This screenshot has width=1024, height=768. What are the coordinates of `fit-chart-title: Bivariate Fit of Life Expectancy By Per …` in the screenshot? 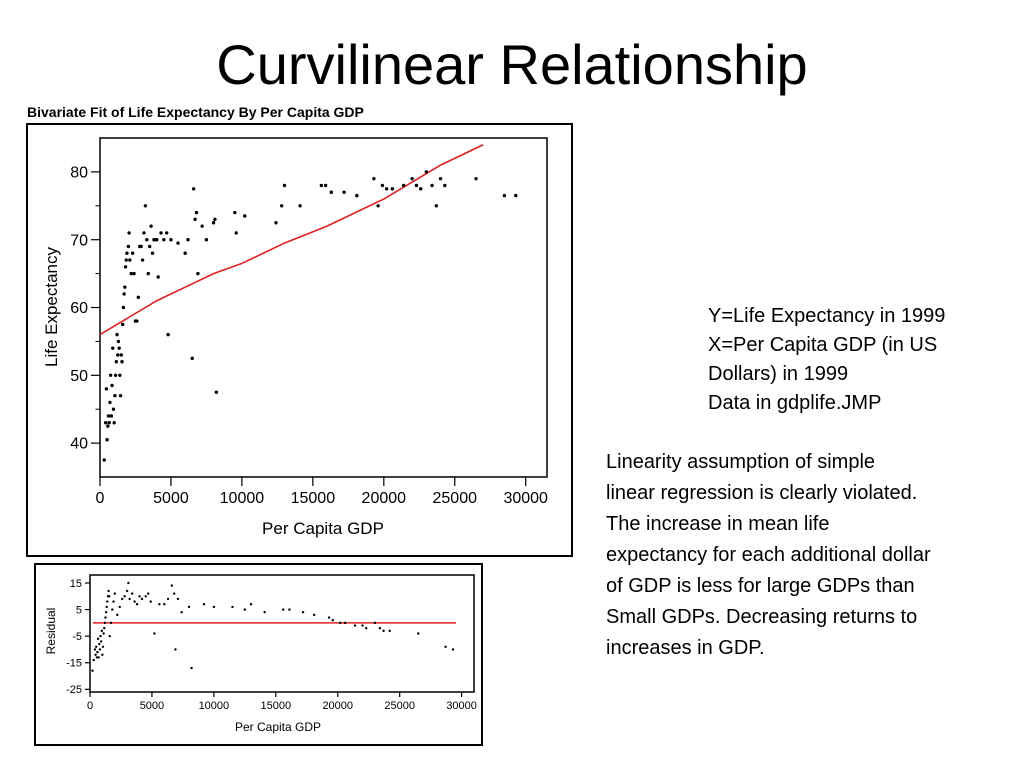 It's located at (195, 112).